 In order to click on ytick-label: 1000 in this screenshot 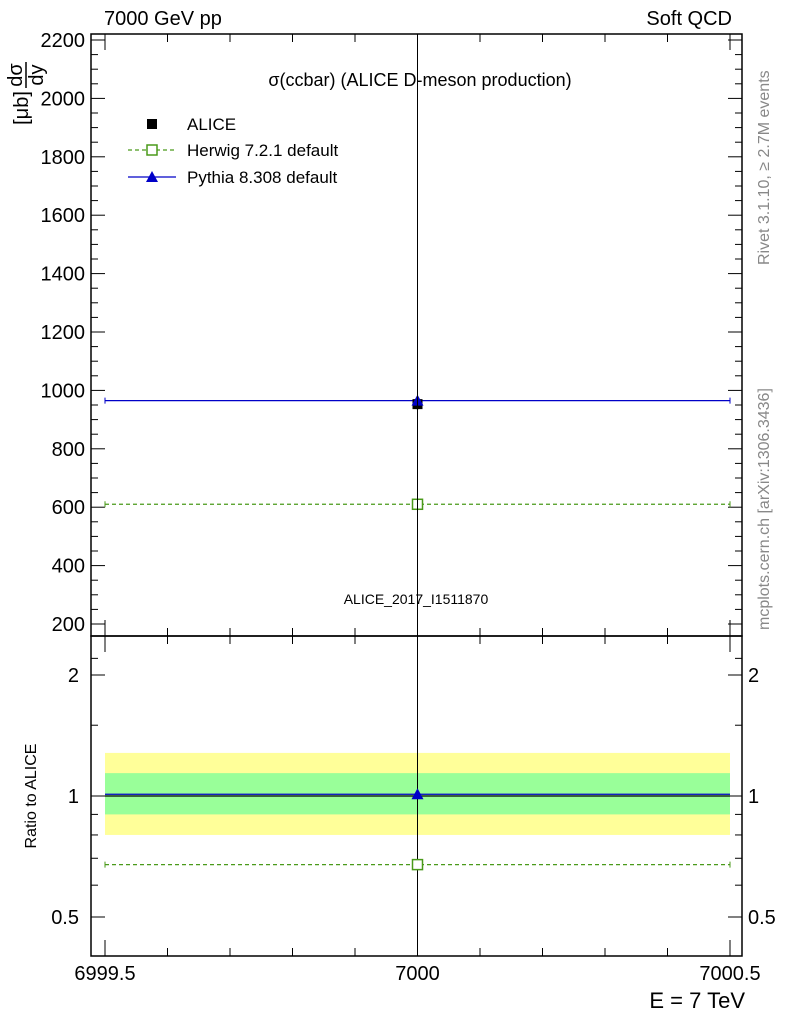, I will do `click(63, 391)`.